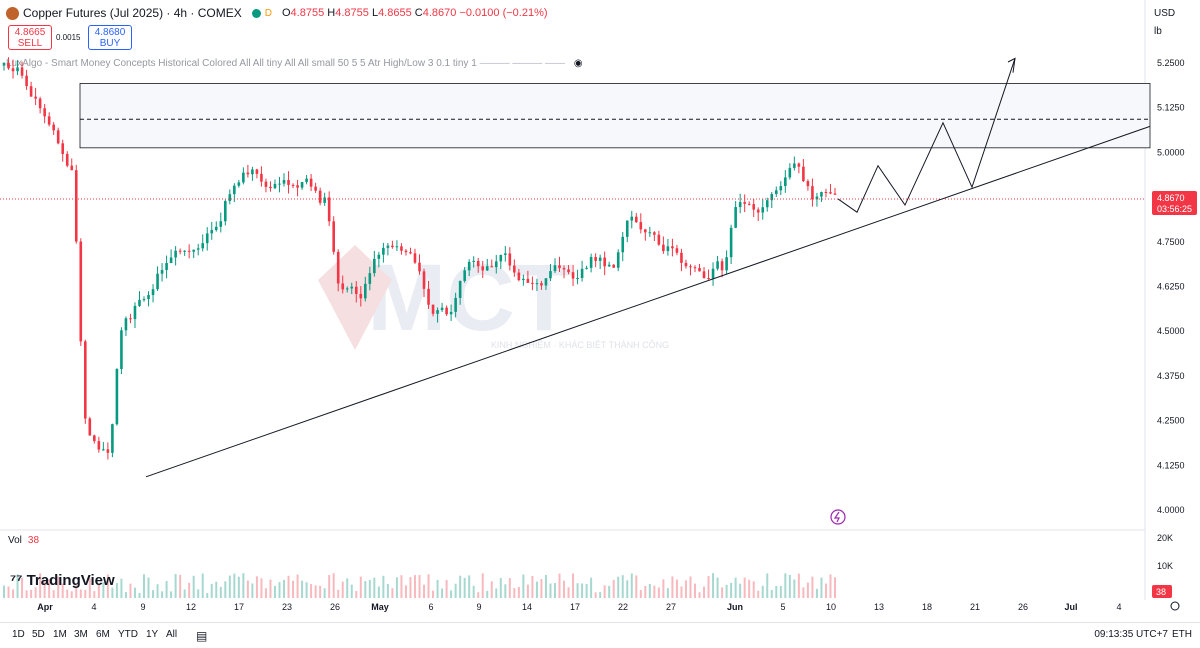 The image size is (1200, 648). I want to click on unit-selector: lb, so click(1158, 31).